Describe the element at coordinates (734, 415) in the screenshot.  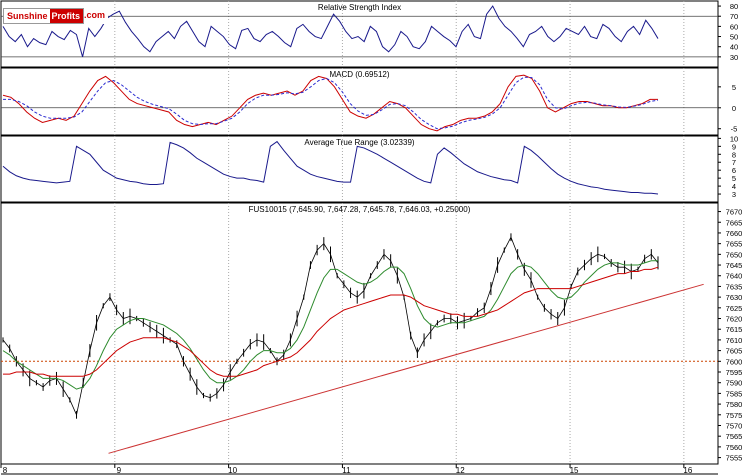
I see `ytick-label-3-7575: 7575` at that location.